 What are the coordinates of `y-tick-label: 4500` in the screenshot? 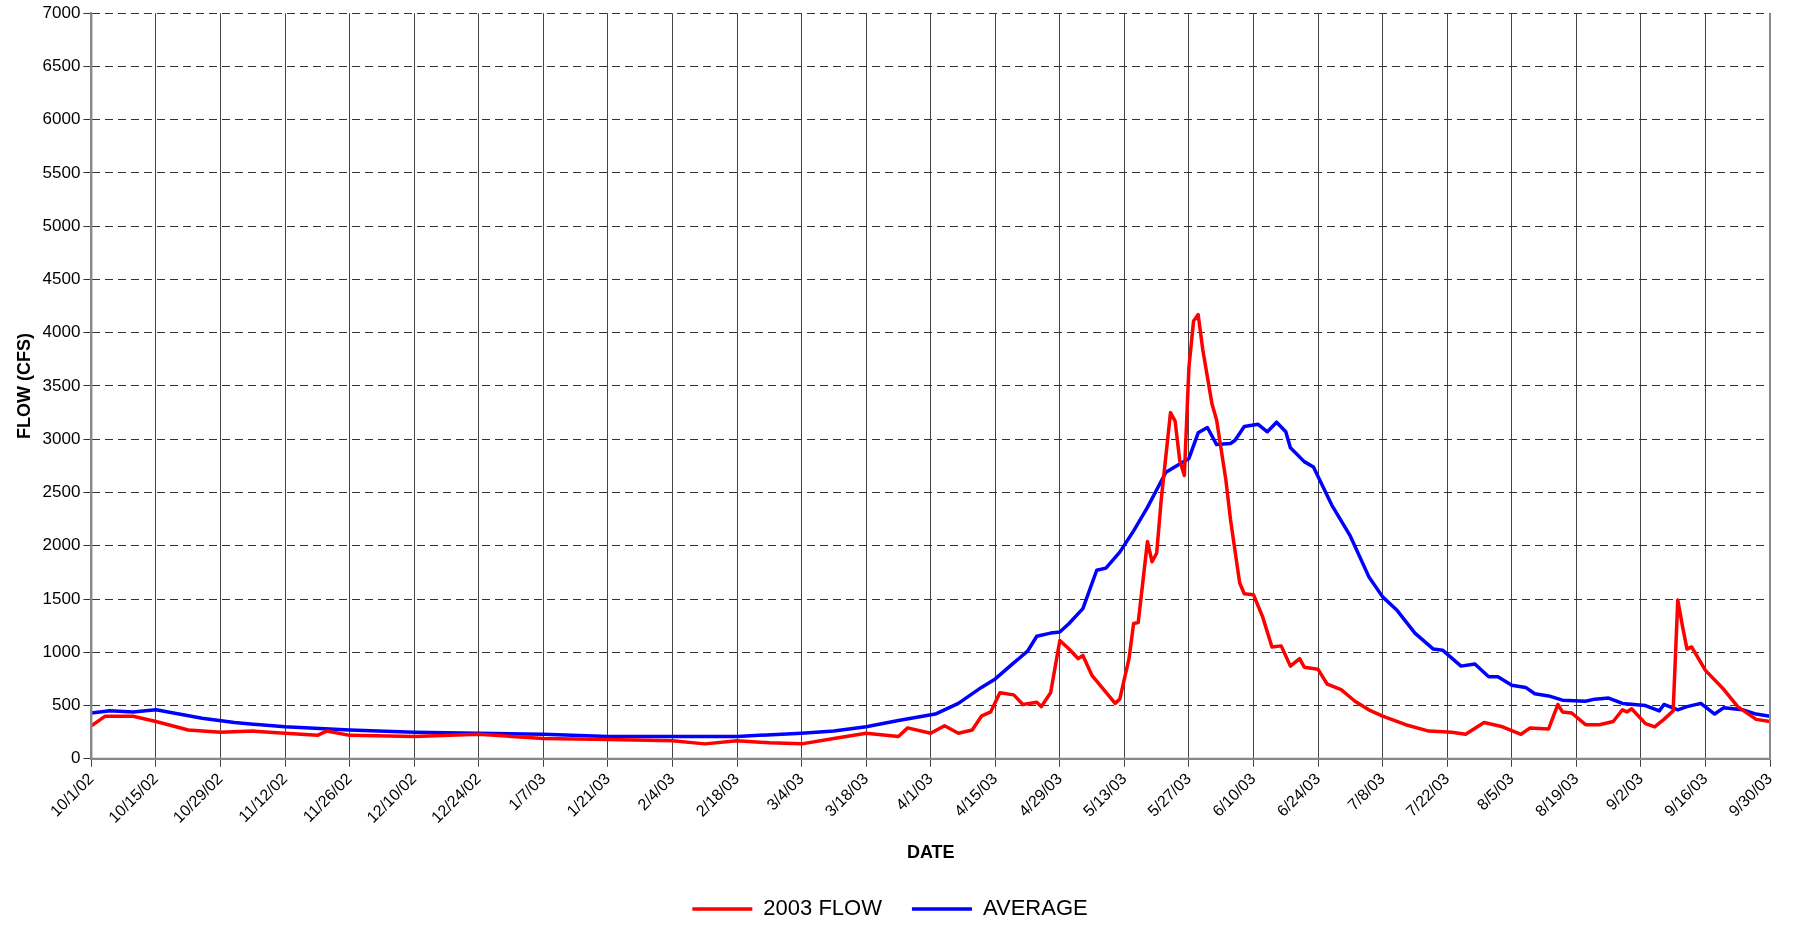 It's located at (61, 279).